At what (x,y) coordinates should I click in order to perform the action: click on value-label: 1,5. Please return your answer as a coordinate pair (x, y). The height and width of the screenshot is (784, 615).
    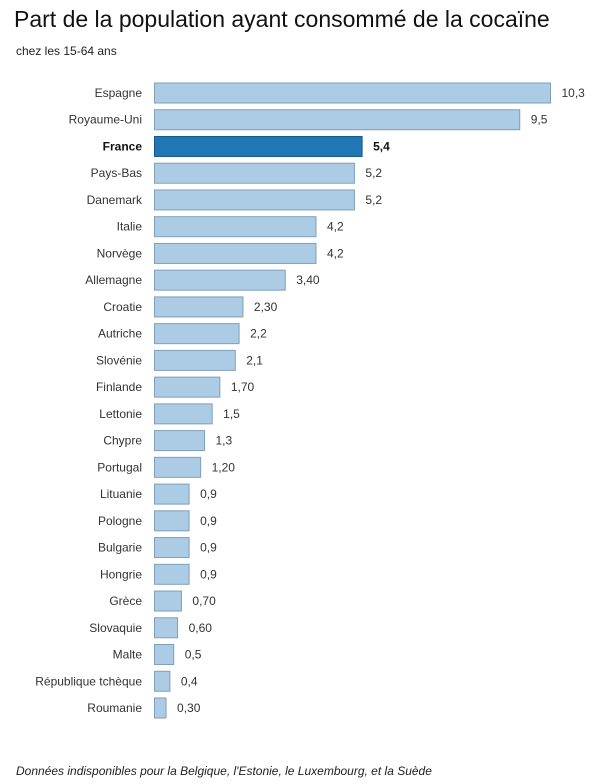
    Looking at the image, I should click on (231, 414).